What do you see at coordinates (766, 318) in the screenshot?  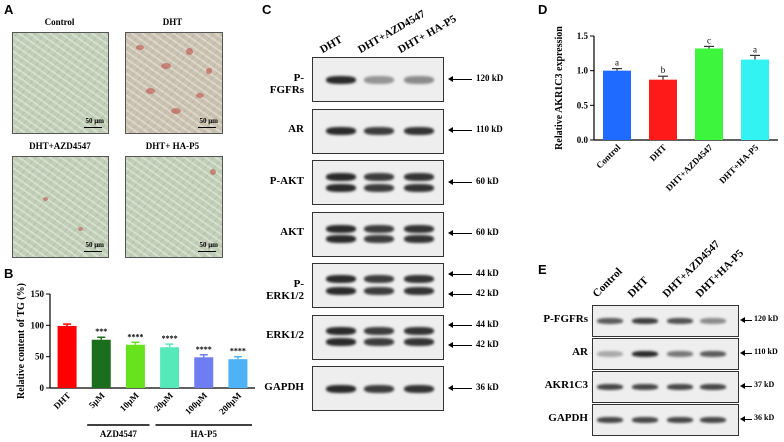 I see `blot-e-kd-label: 120 kD` at bounding box center [766, 318].